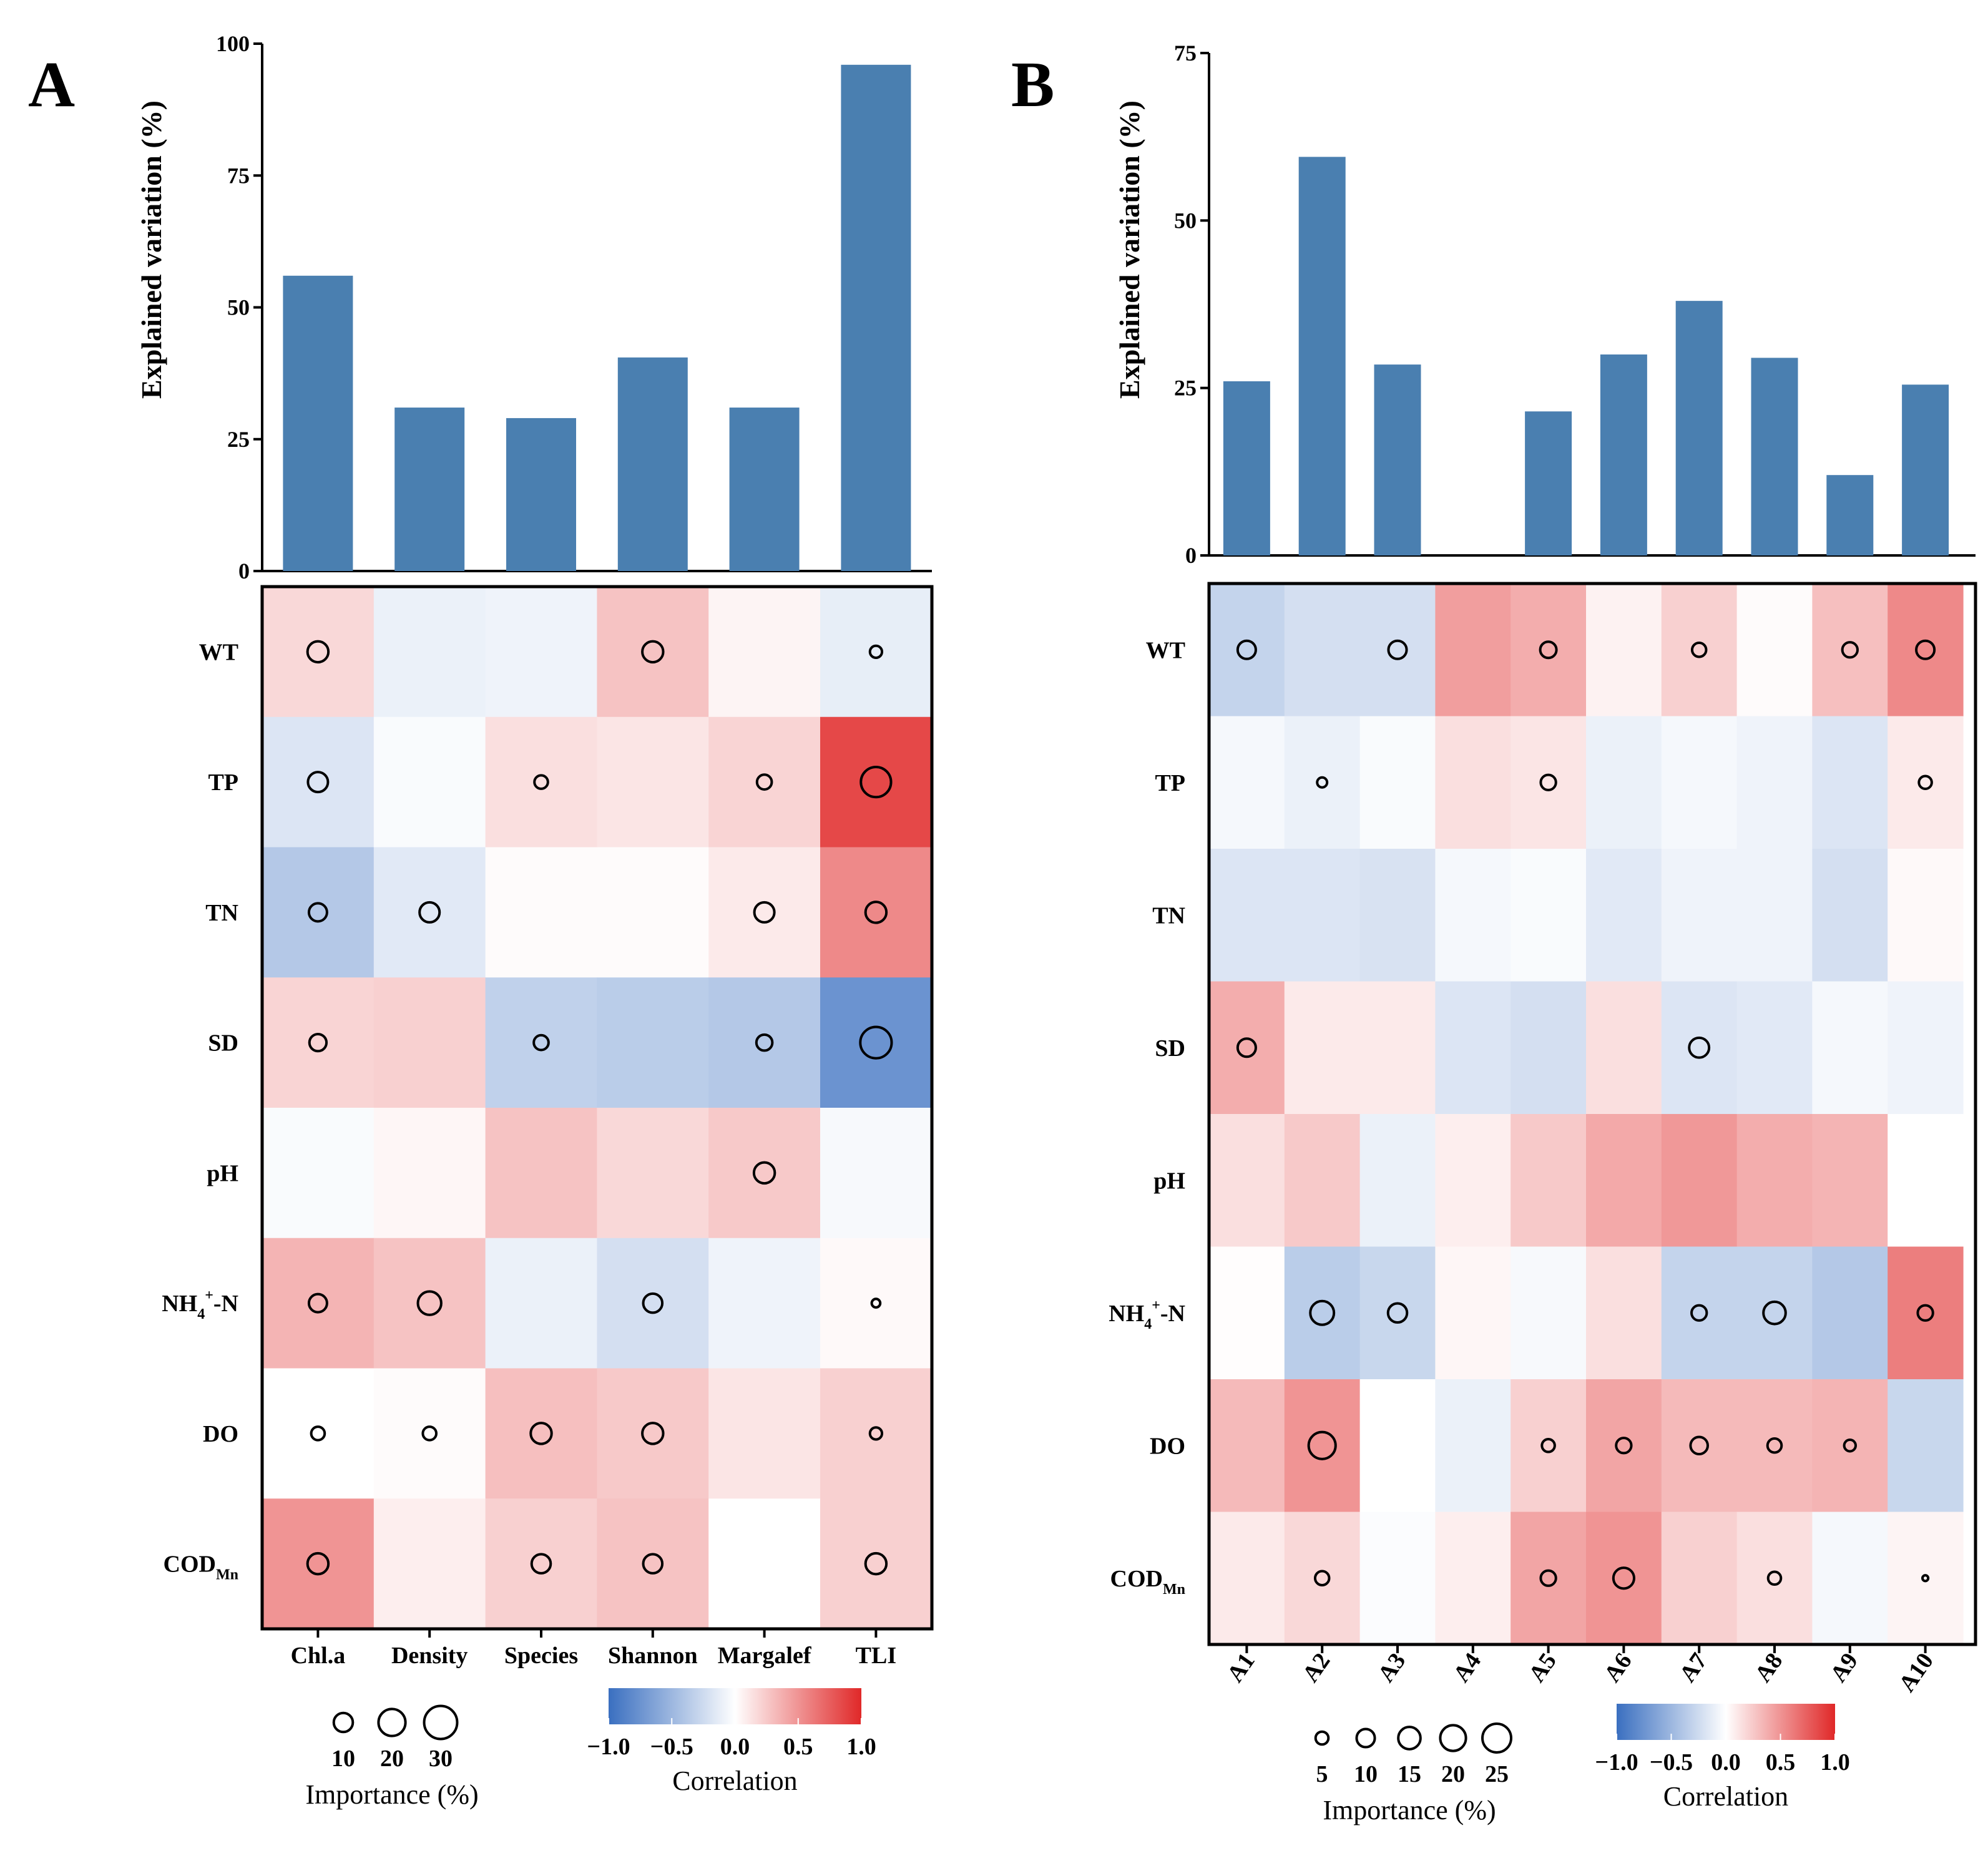 Image resolution: width=1988 pixels, height=1871 pixels. Describe the element at coordinates (1844, 1668) in the screenshot. I see `x-tick-label: A9` at that location.